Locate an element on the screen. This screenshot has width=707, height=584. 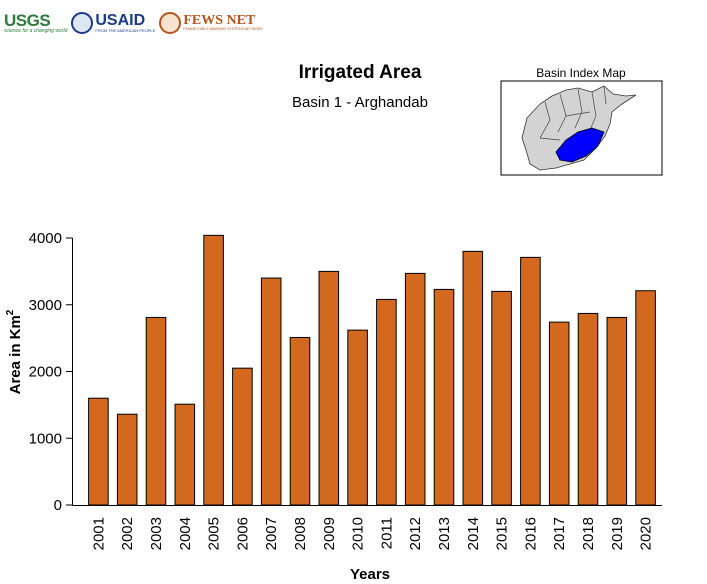
y-tick-label-2000: 2000 is located at coordinates (45, 372).